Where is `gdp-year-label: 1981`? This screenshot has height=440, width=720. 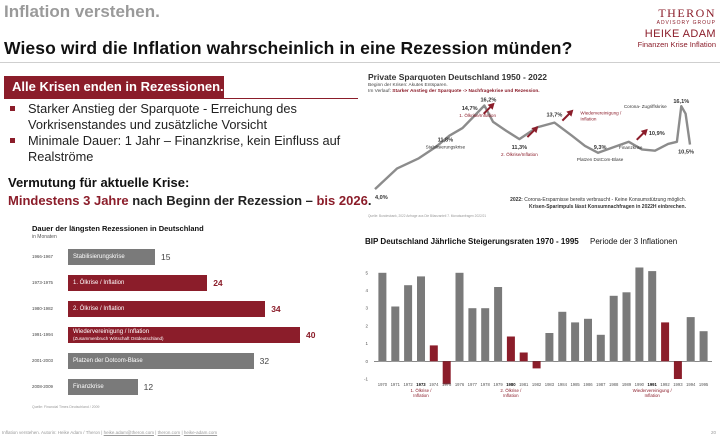
gdp-year-label: 1981 is located at coordinates (524, 384).